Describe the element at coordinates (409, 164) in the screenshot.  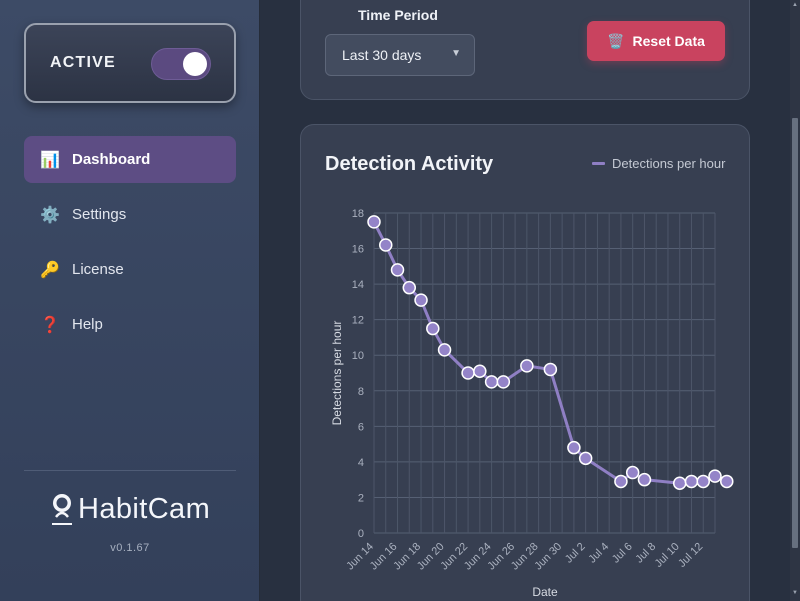
I see `chart-title: Detection Activity` at that location.